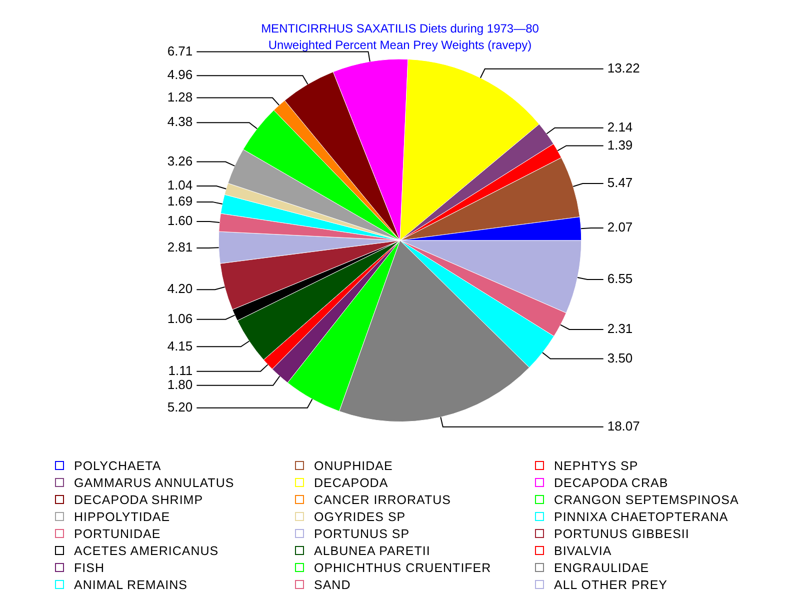 The height and width of the screenshot is (600, 800). What do you see at coordinates (351, 483) in the screenshot?
I see `legend-label: DECAPODA` at bounding box center [351, 483].